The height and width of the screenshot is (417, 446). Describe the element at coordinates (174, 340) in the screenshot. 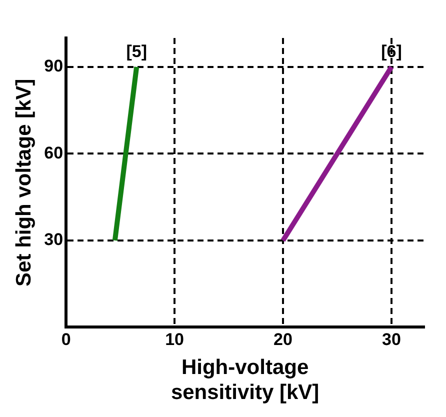

I see `x-tick-label: 10` at that location.